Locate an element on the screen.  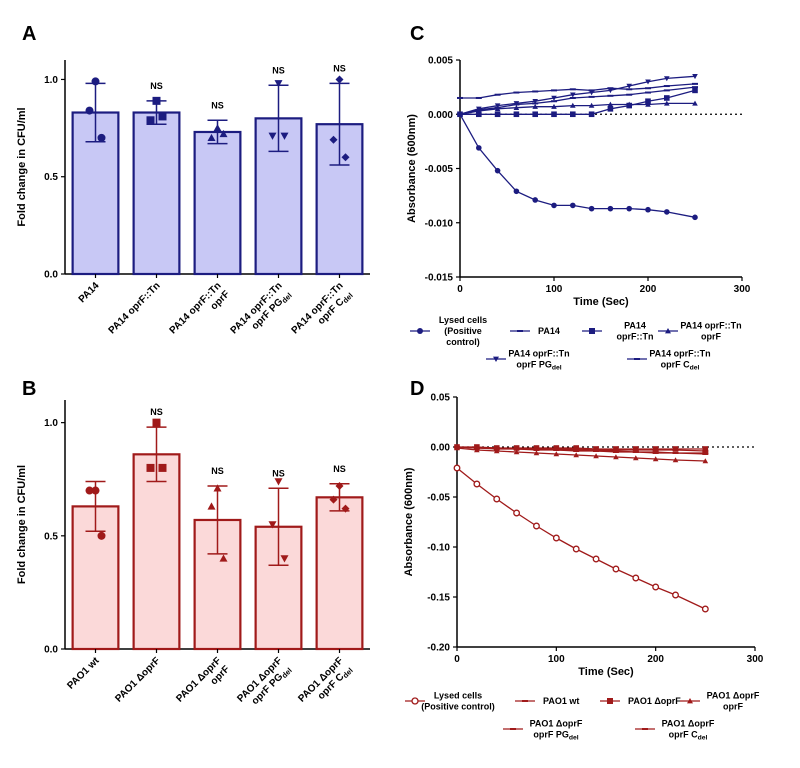
c-y-axis-label: Absorbance (600nm) is located at coordinates (412, 168).